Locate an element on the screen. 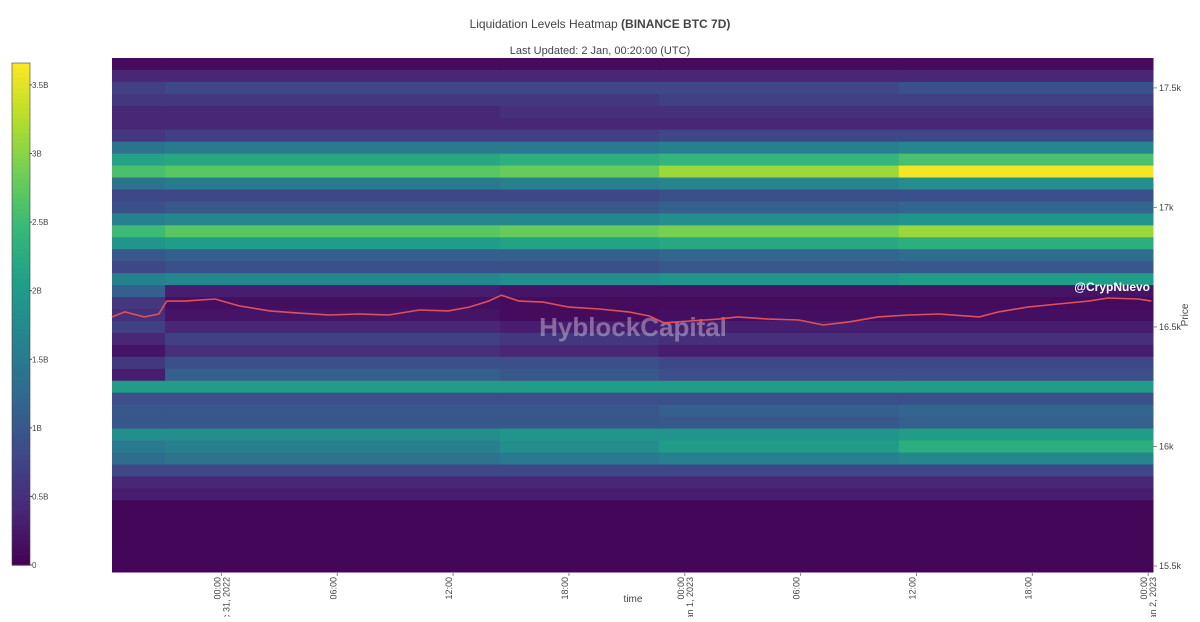 Image resolution: width=1200 pixels, height=622 pixels. x-tick-label: 12:00 is located at coordinates (449, 588).